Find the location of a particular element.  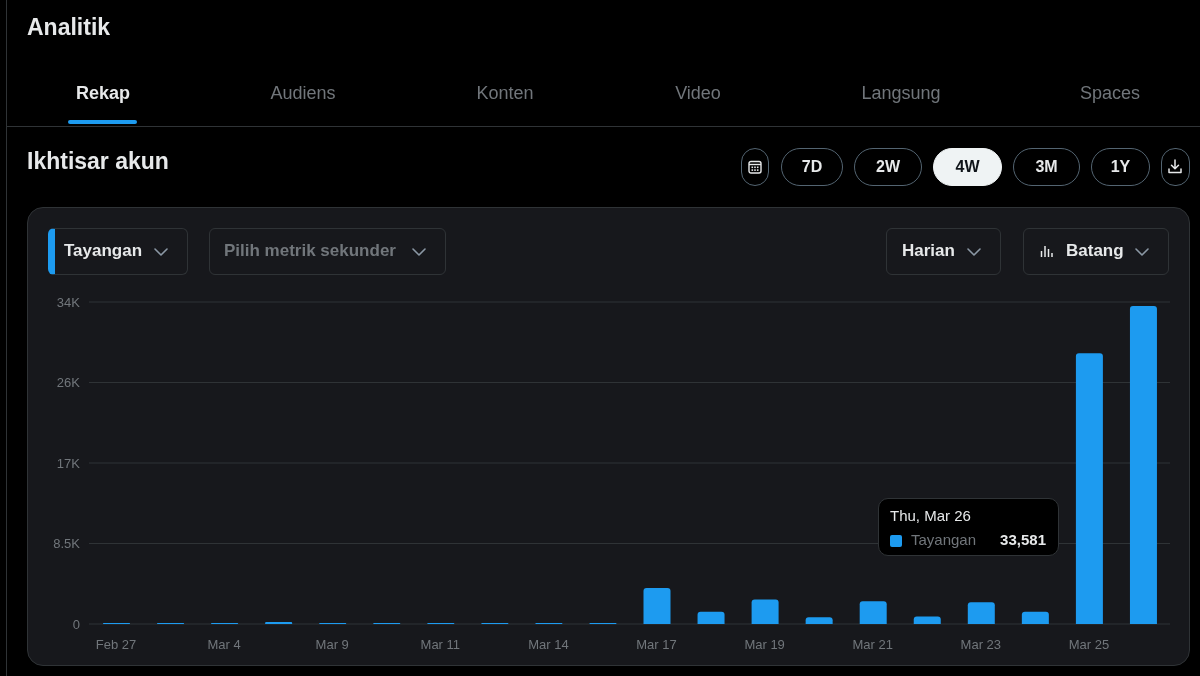

x-tick-label: Mar 4 is located at coordinates (224, 645).